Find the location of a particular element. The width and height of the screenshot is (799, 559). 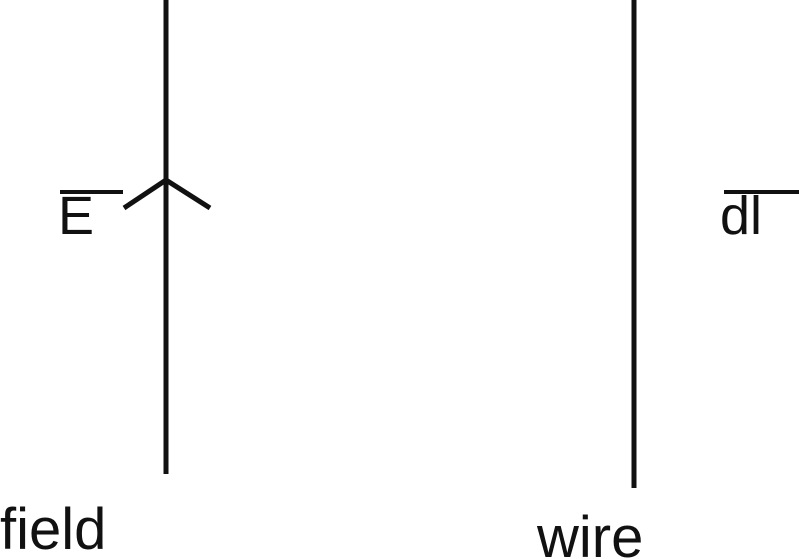

field-line-group is located at coordinates (167, 237).